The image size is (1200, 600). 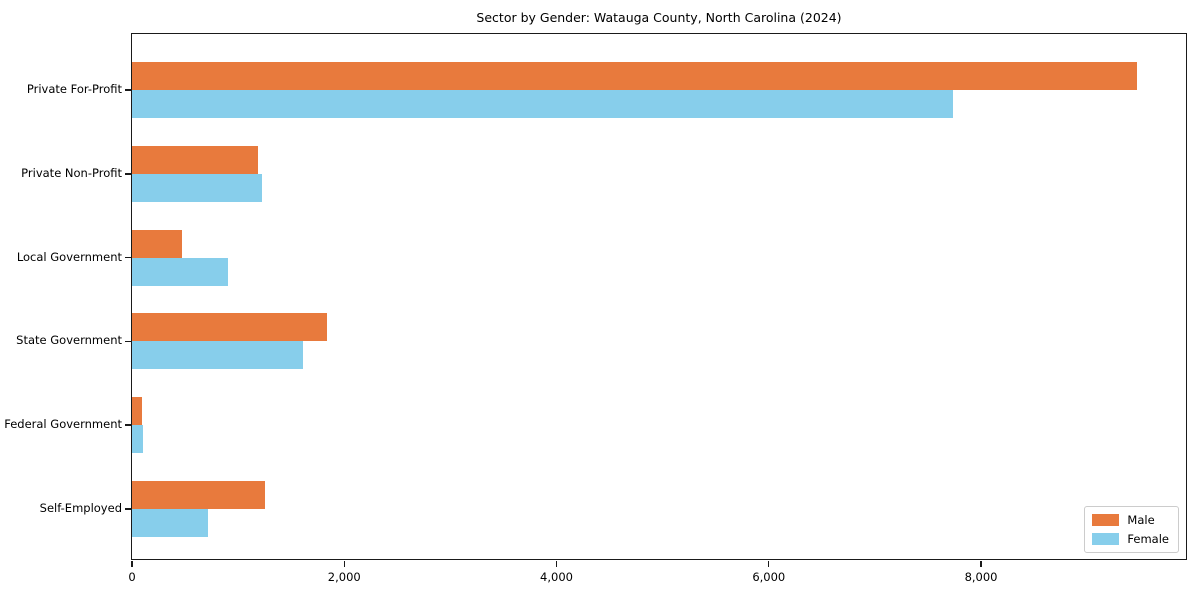 I want to click on x-tick-label: 8,000, so click(x=981, y=577).